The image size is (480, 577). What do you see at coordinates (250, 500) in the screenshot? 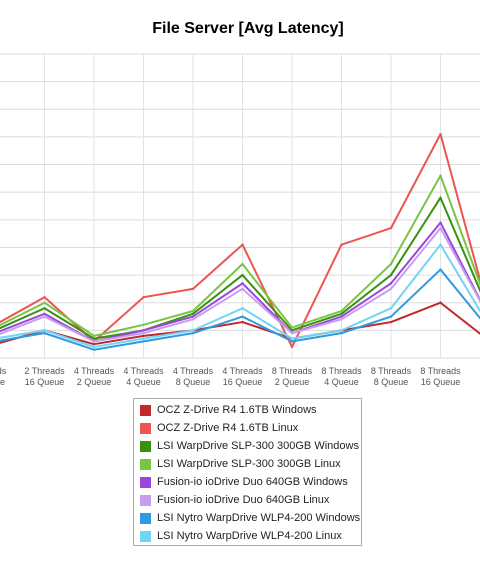
I see `legend-item: Fusion-io ioDrive Duo 640GB Linux` at bounding box center [250, 500].